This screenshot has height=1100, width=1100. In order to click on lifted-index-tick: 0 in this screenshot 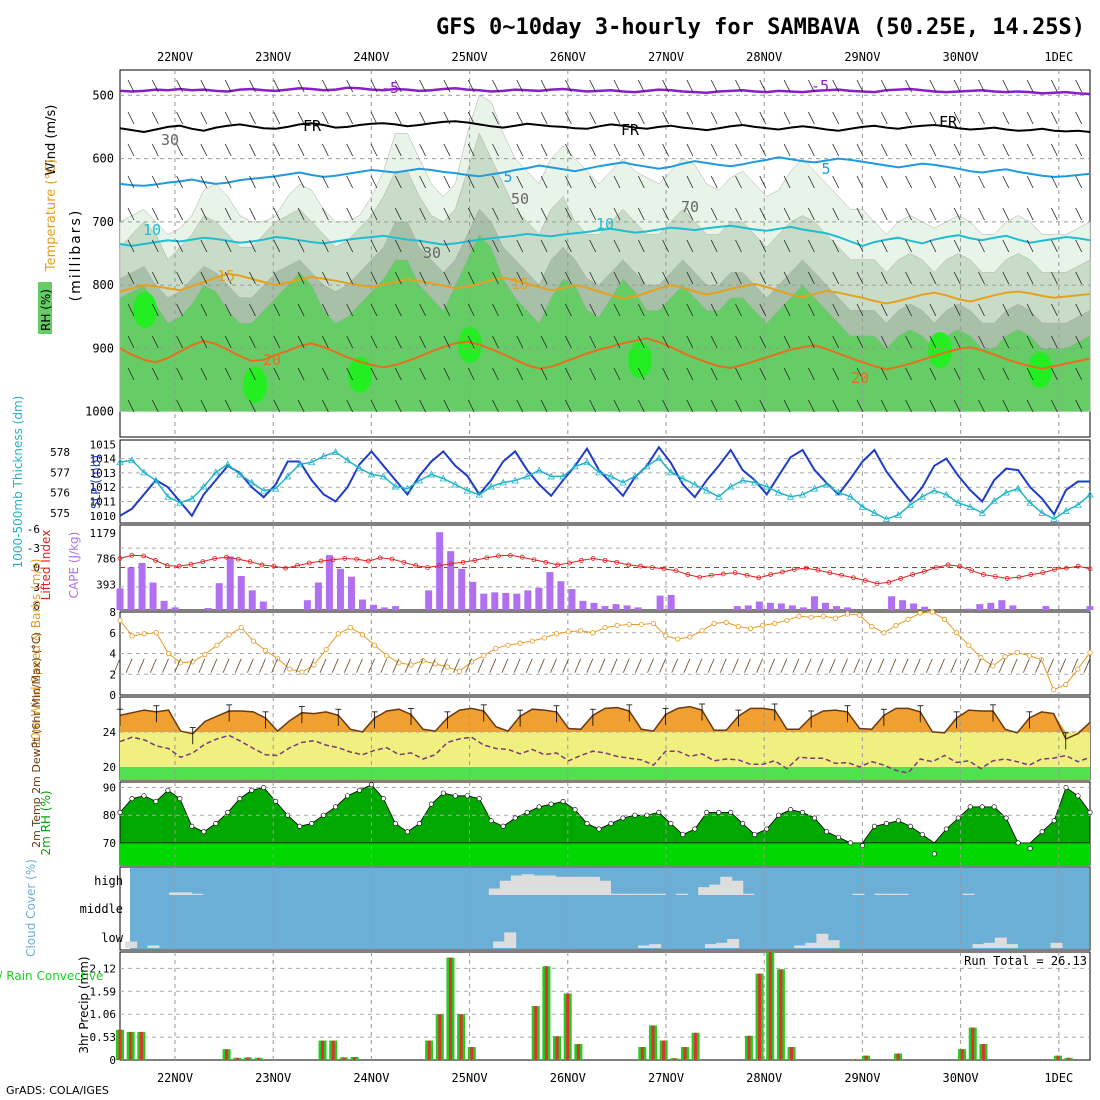, I will do `click(36, 568)`.